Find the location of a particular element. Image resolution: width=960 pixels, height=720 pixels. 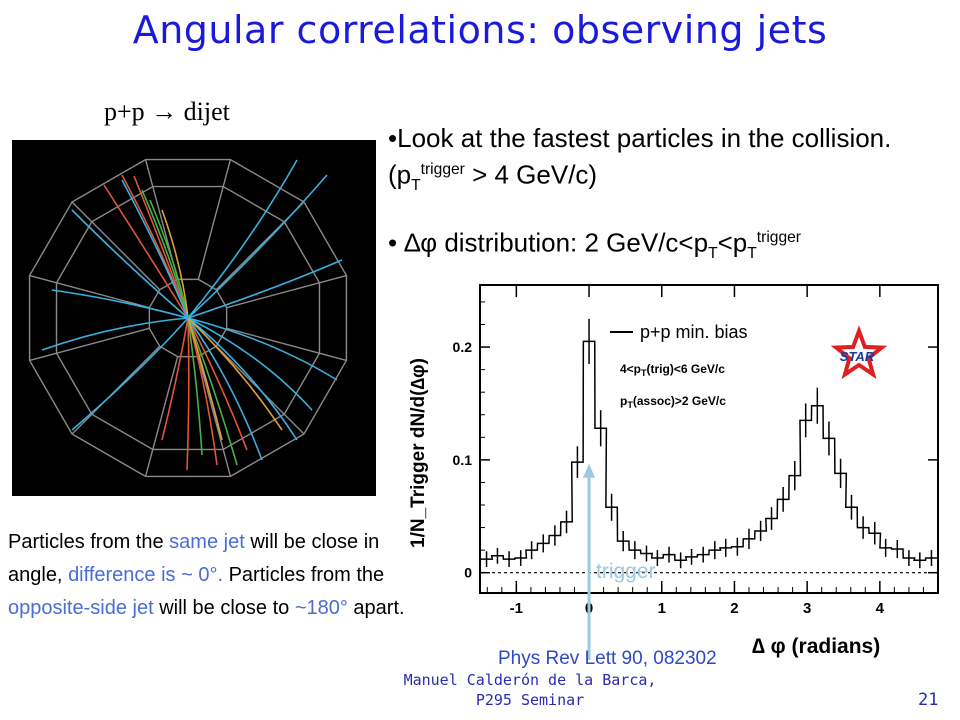

legend-cut-trigger: 4<pT(trig)<6 GeV/c is located at coordinates (672, 370).